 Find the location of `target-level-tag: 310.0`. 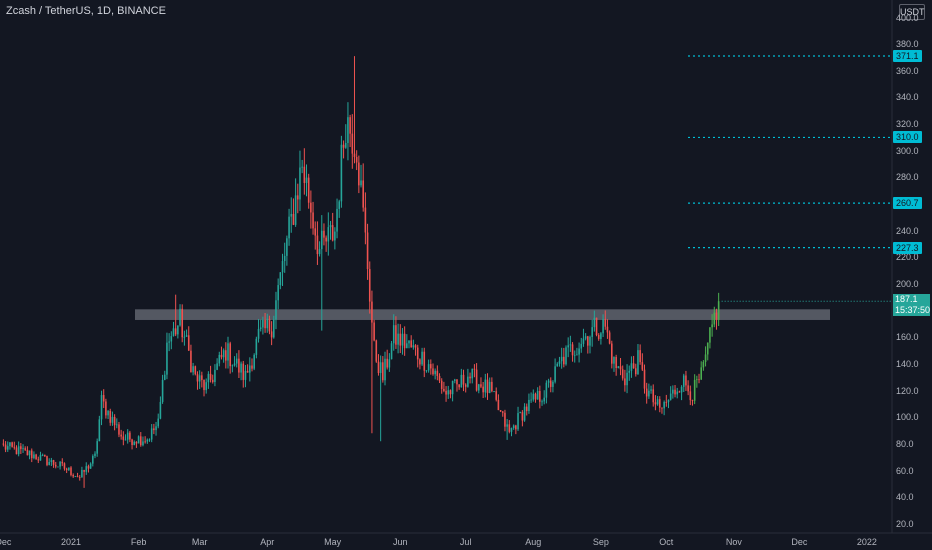

target-level-tag: 310.0 is located at coordinates (907, 137).